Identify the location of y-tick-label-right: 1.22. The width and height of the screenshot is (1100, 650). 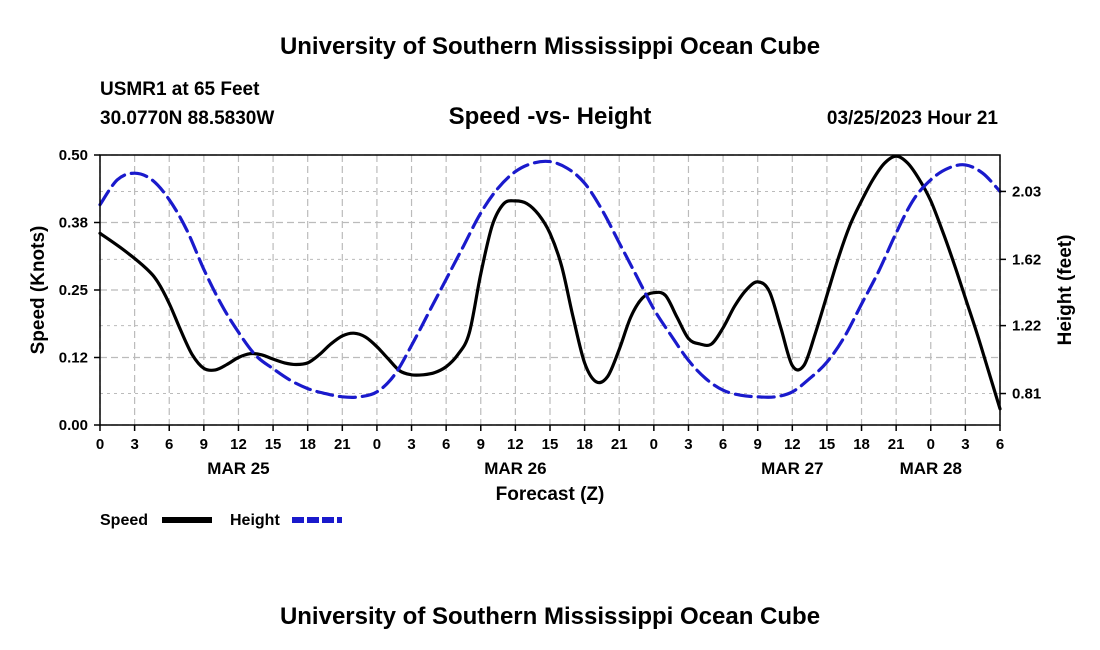
(1026, 326).